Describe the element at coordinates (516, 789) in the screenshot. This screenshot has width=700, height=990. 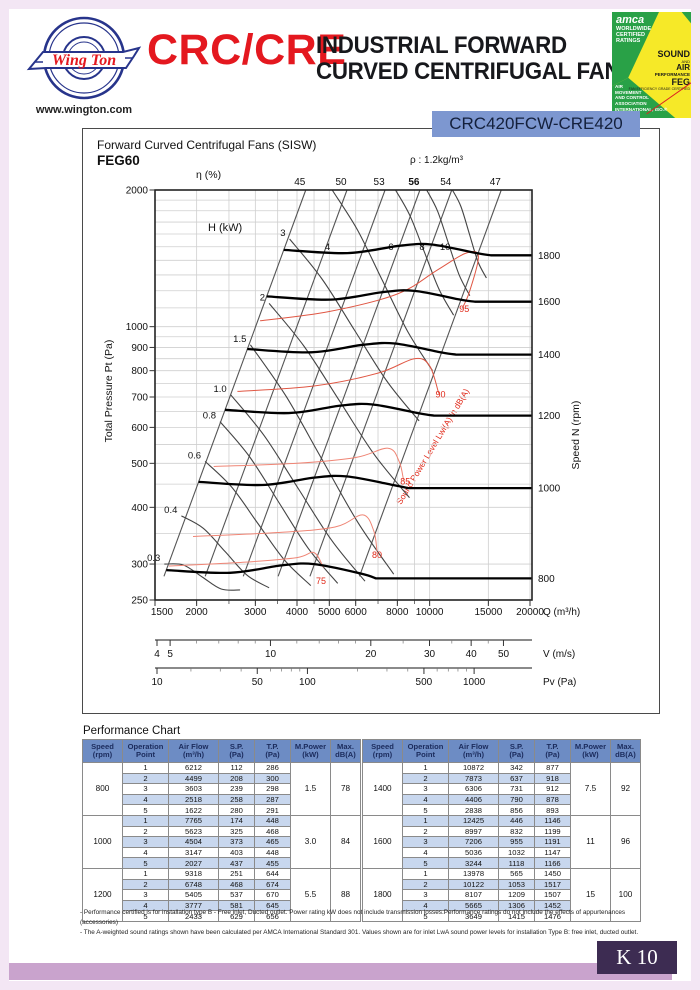
I see `static-pressure-cell: 731` at that location.